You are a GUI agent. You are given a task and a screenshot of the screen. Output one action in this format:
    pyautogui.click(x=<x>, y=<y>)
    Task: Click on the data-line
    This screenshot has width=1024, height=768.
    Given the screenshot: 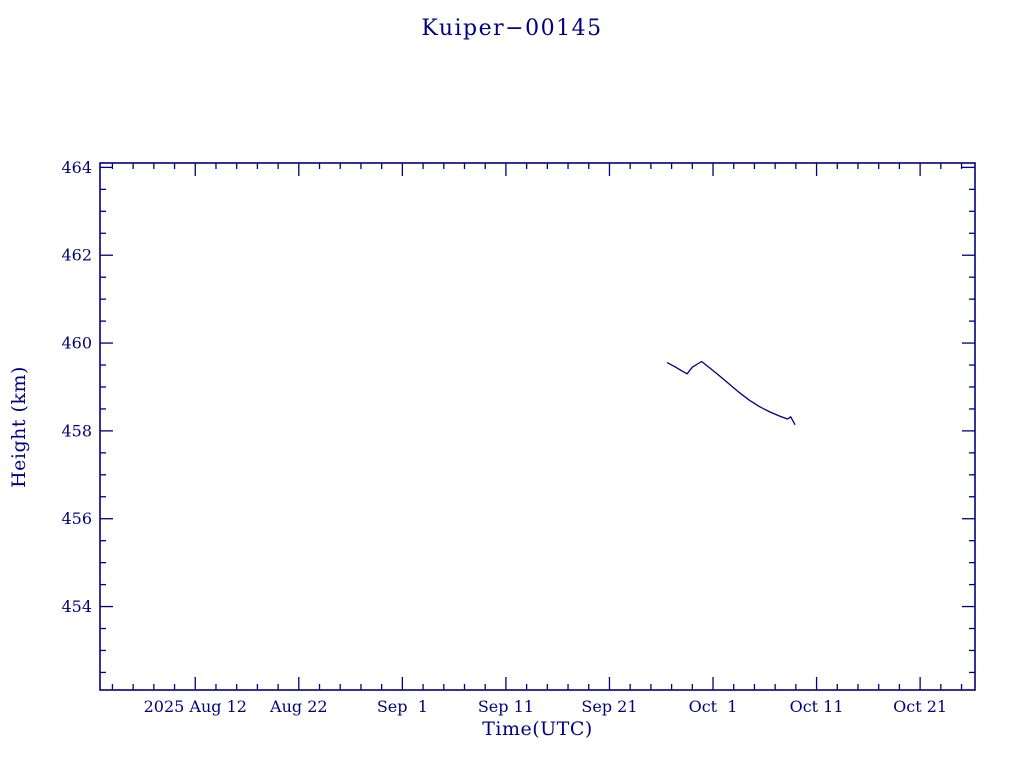 What is the action you would take?
    pyautogui.click(x=731, y=392)
    